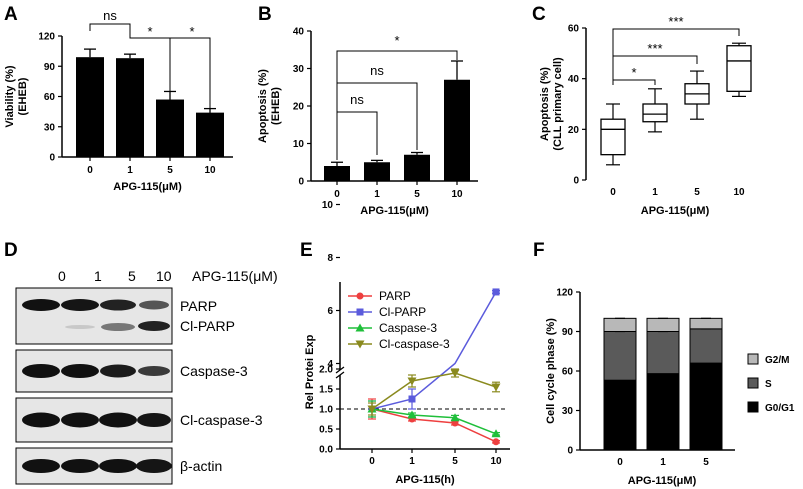 The width and height of the screenshot is (803, 489). Describe the element at coordinates (395, 296) in the screenshot. I see `legend-label: PARP` at that location.